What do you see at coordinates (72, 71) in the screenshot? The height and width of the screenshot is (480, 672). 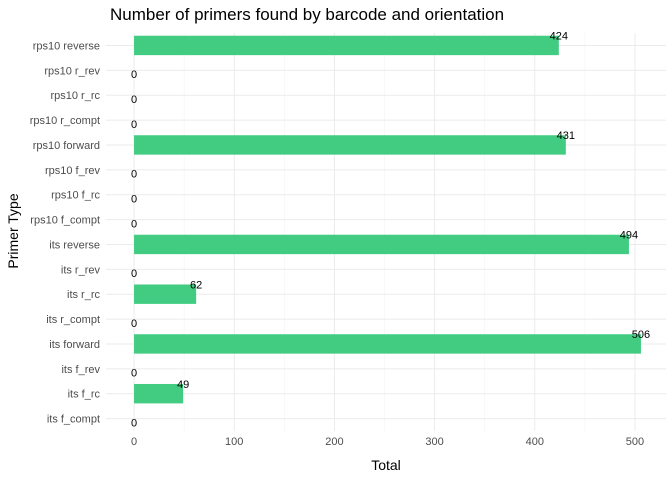 I see `y-tick-label: rps10 r_rev` at bounding box center [72, 71].